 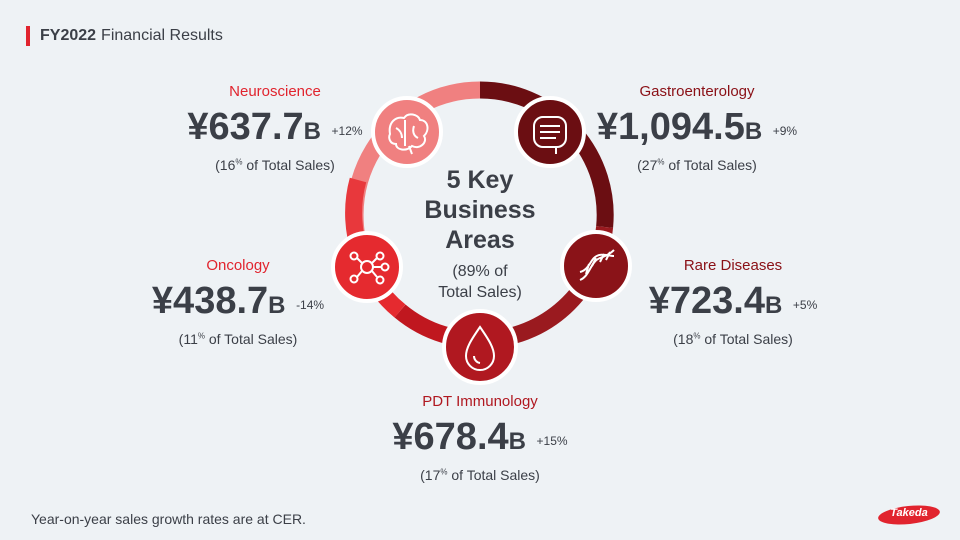 I want to click on area-share: (27% of Total Sales), so click(x=697, y=165).